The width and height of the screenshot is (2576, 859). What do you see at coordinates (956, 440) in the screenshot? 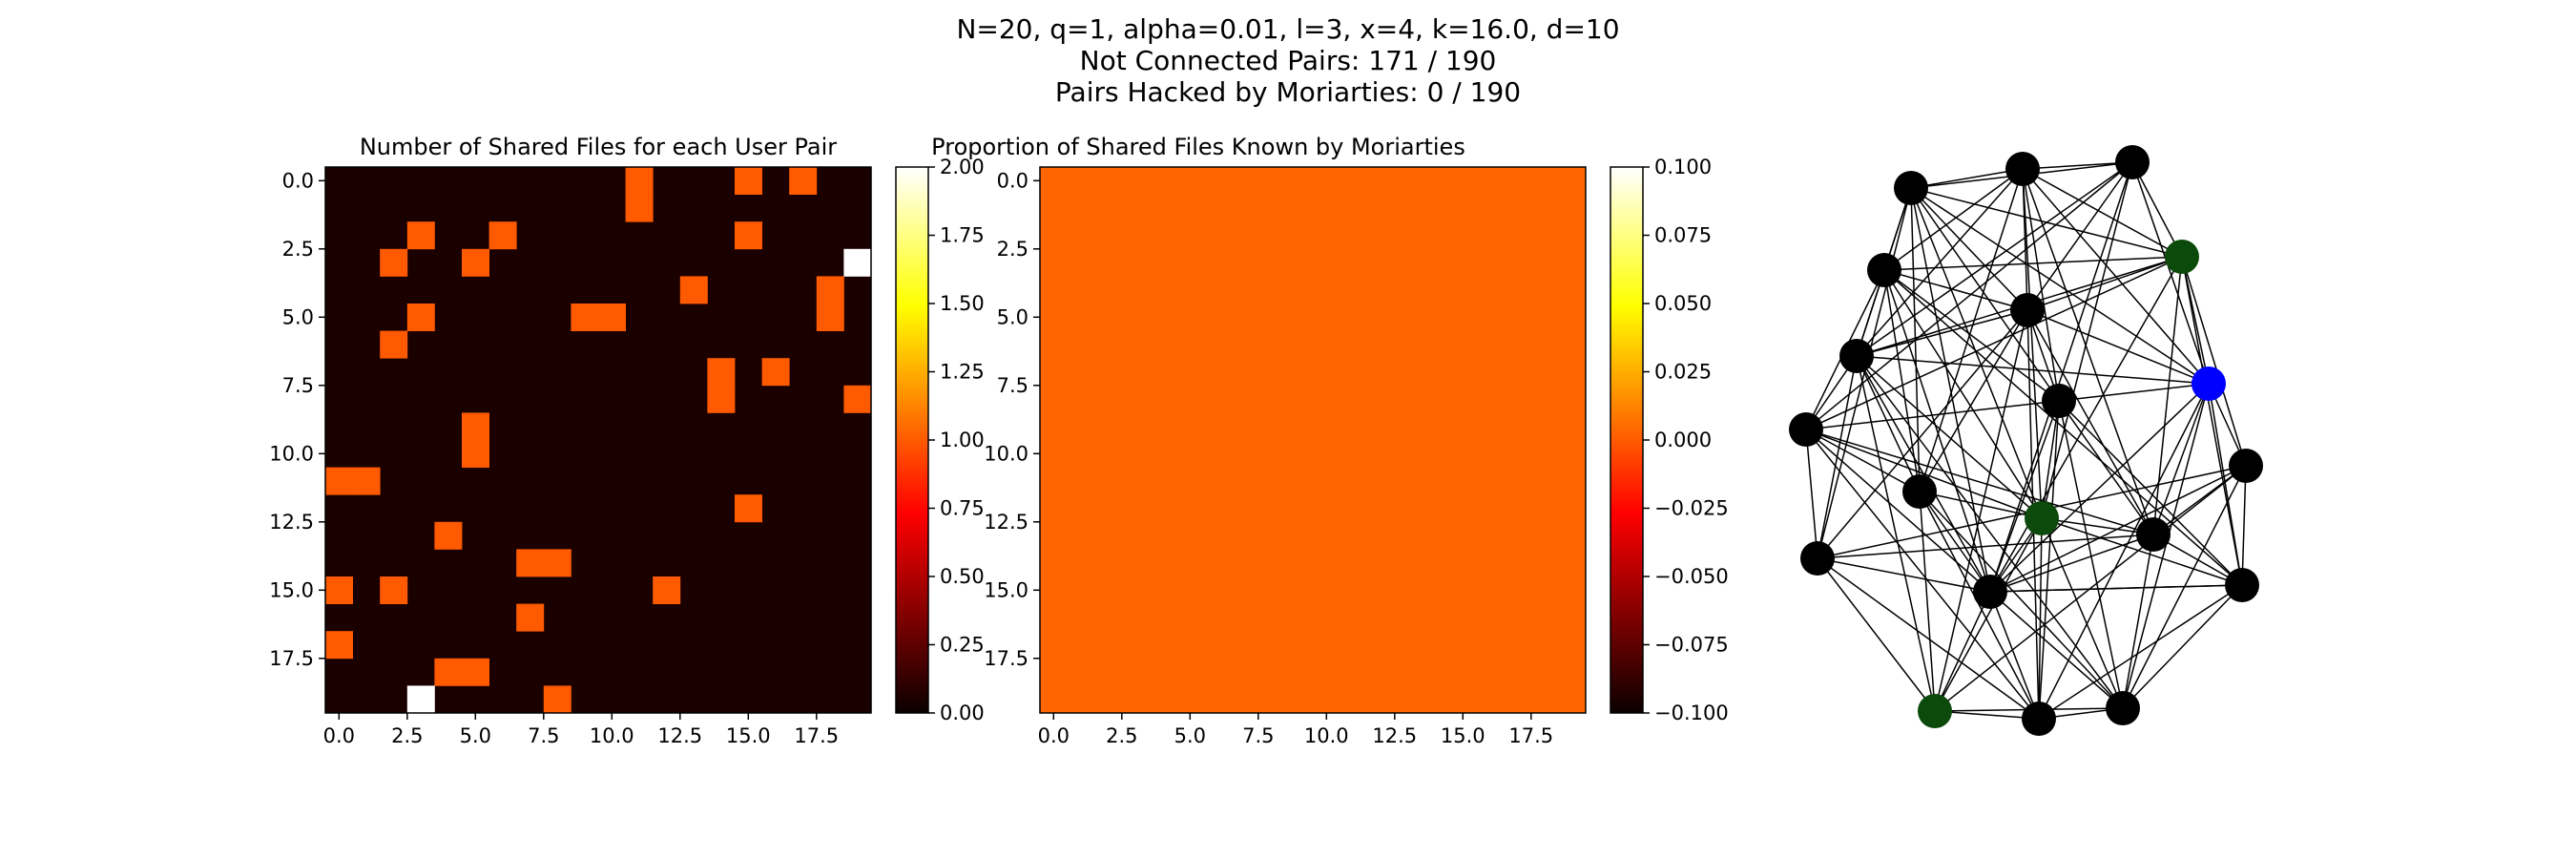
I see `colorbar-1-ticks: 0.00 0.25 0.50 0.75 1.00 1.25 1.50 1.75 2.00` at bounding box center [956, 440].